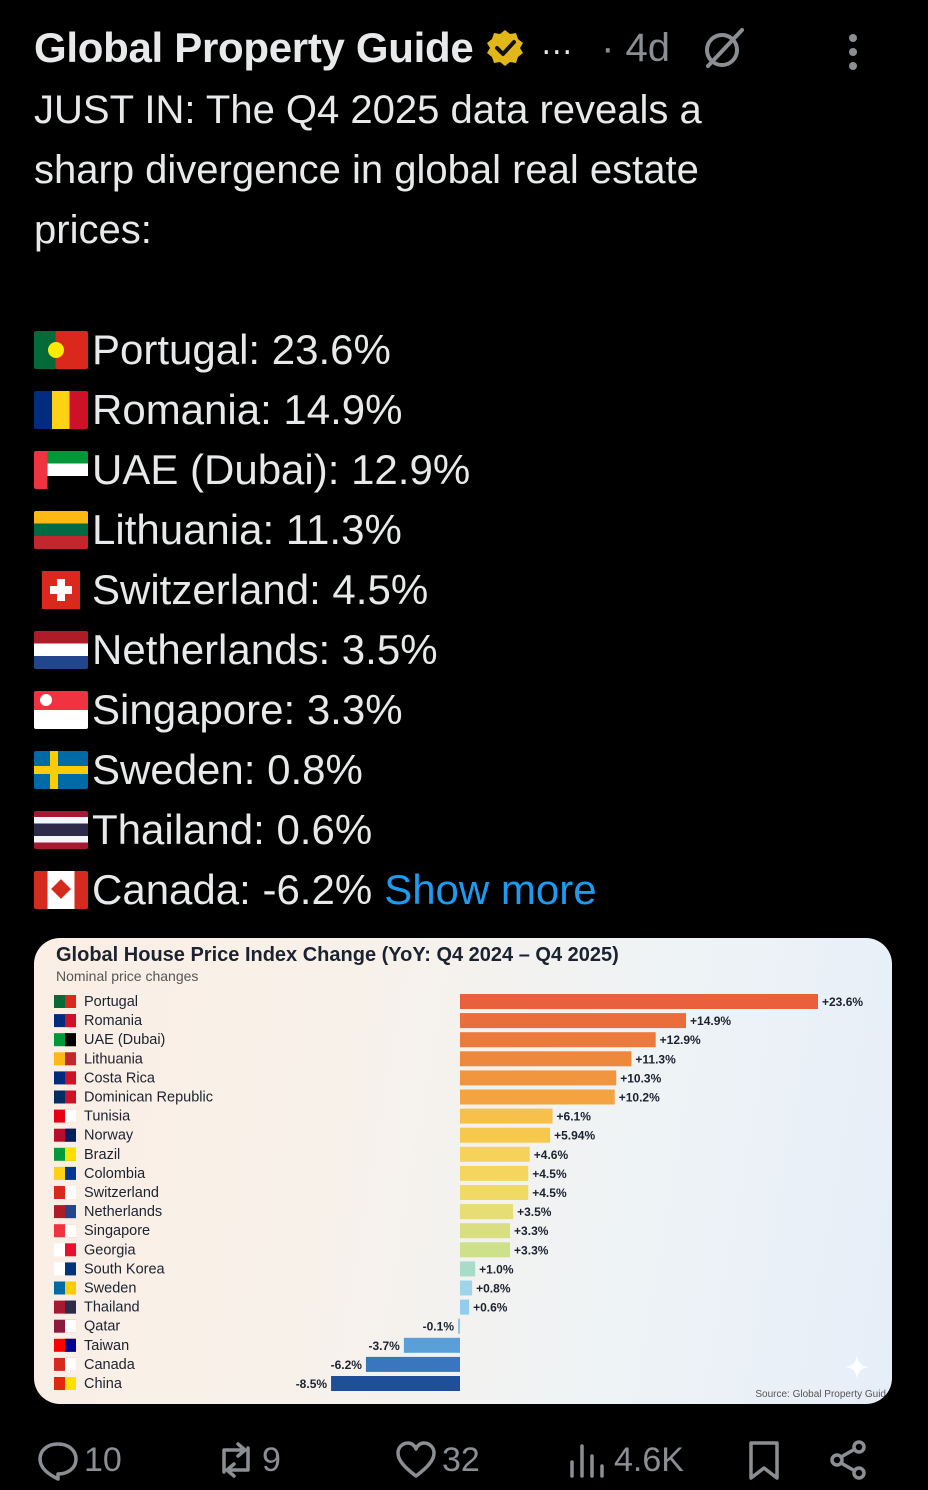 This screenshot has width=928, height=1490. What do you see at coordinates (247, 409) in the screenshot?
I see `country-text: Romania: 14.9%` at bounding box center [247, 409].